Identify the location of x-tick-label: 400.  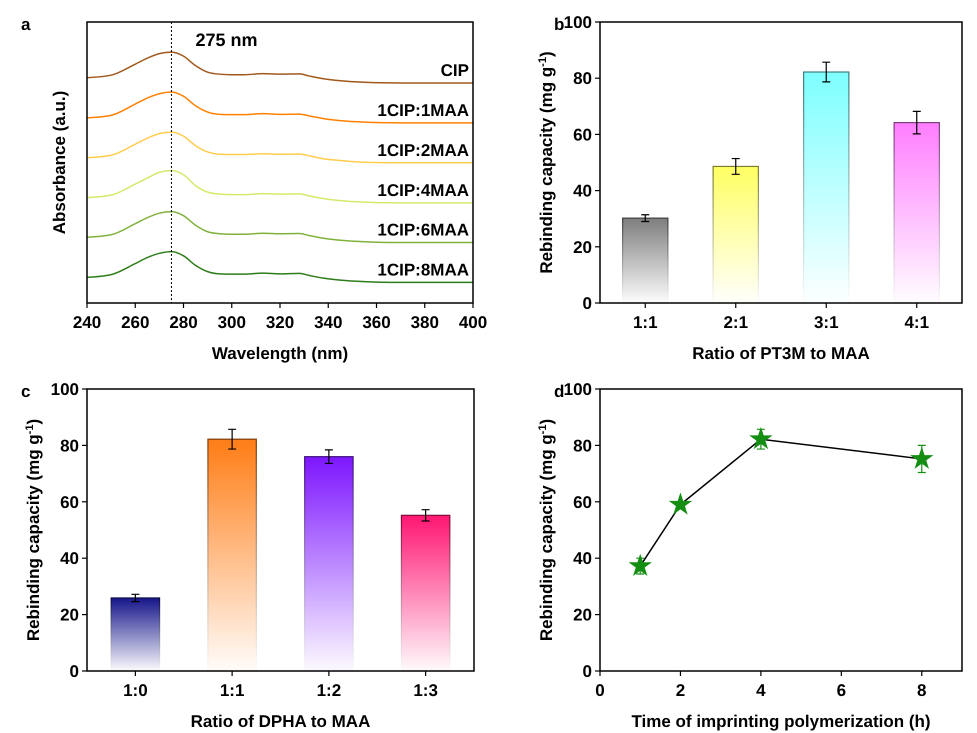
(473, 322).